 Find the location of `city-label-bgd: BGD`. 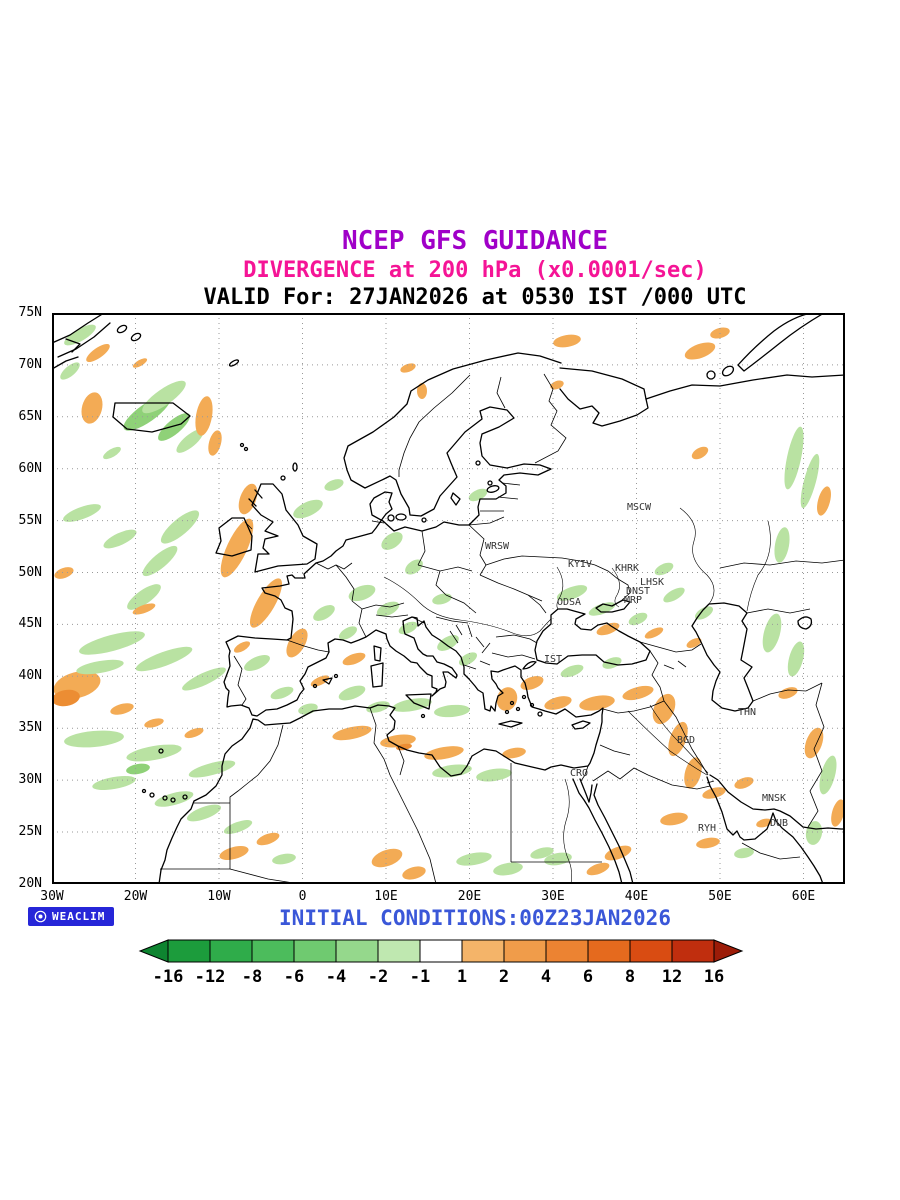

city-label-bgd: BGD is located at coordinates (686, 740).